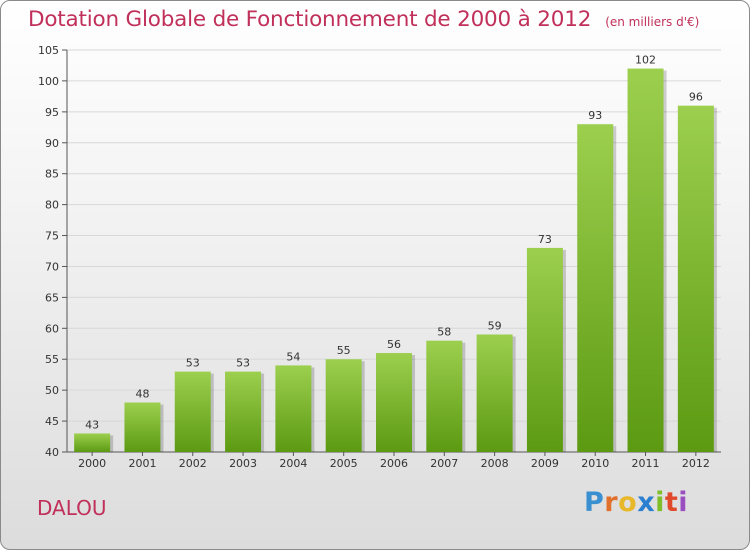 The image size is (750, 550). What do you see at coordinates (48, 81) in the screenshot?
I see `y-tick-label: 100` at bounding box center [48, 81].